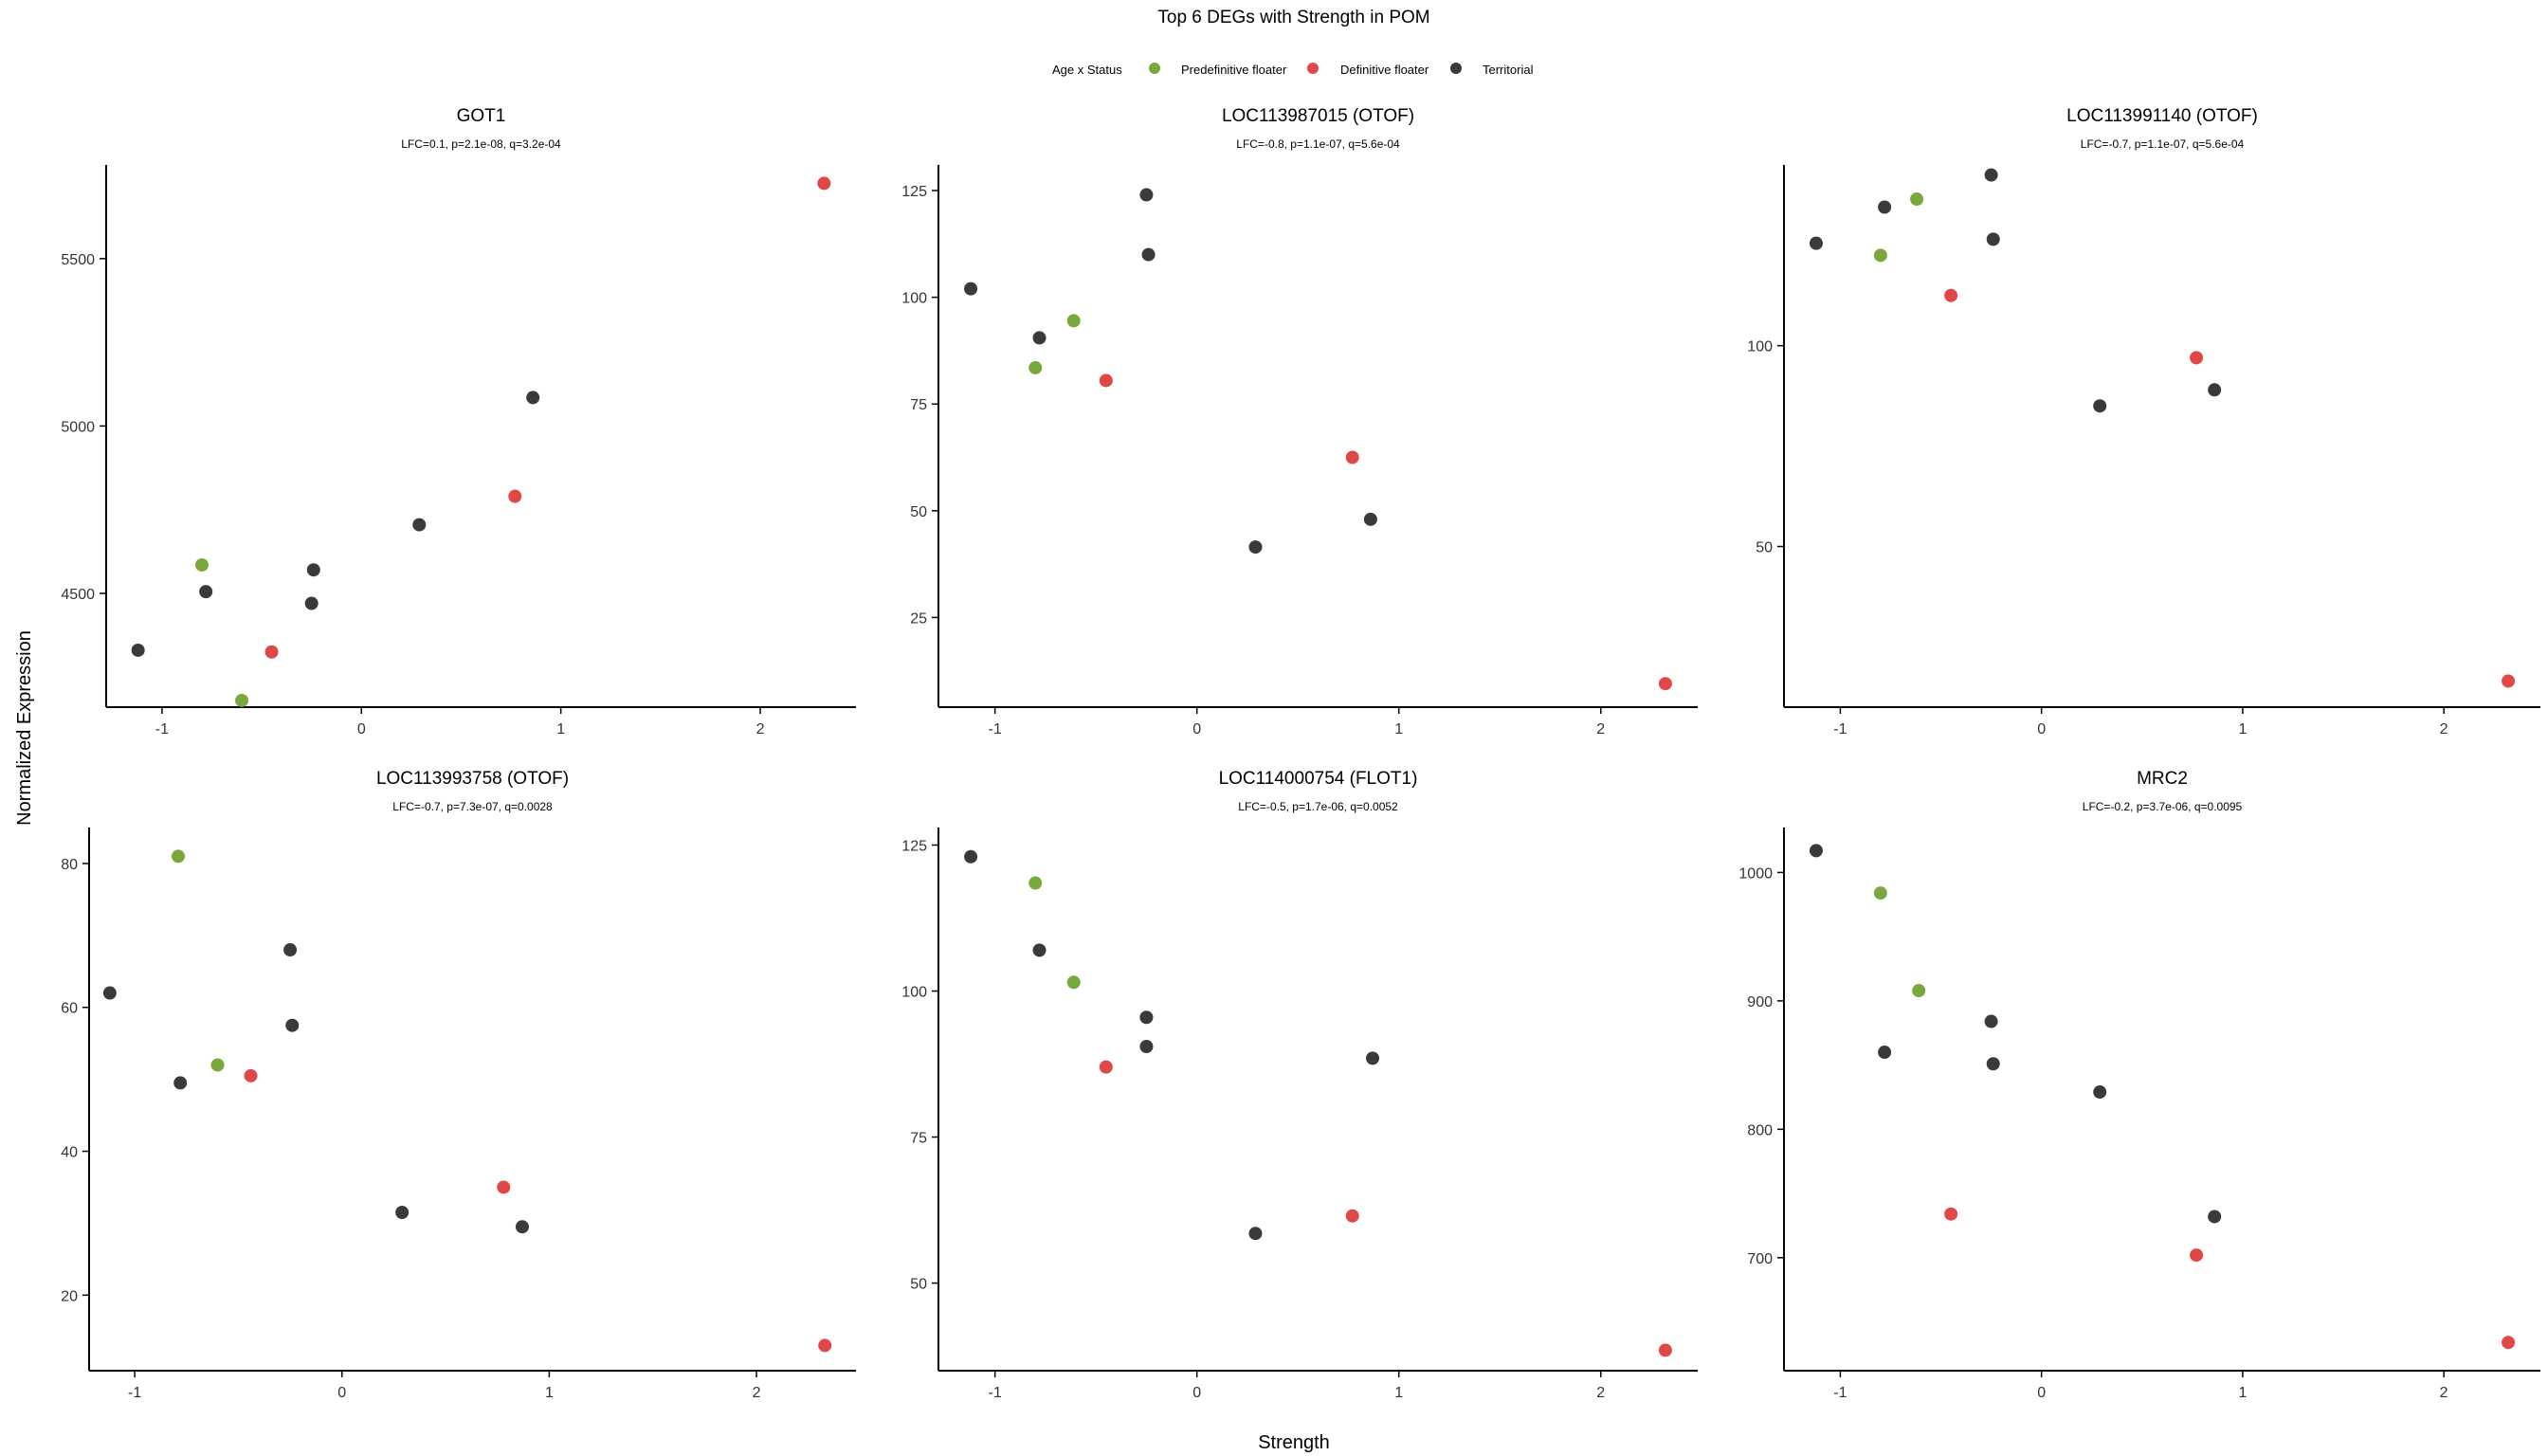  What do you see at coordinates (1508, 70) in the screenshot?
I see `legend-label-territorial: Territorial` at bounding box center [1508, 70].